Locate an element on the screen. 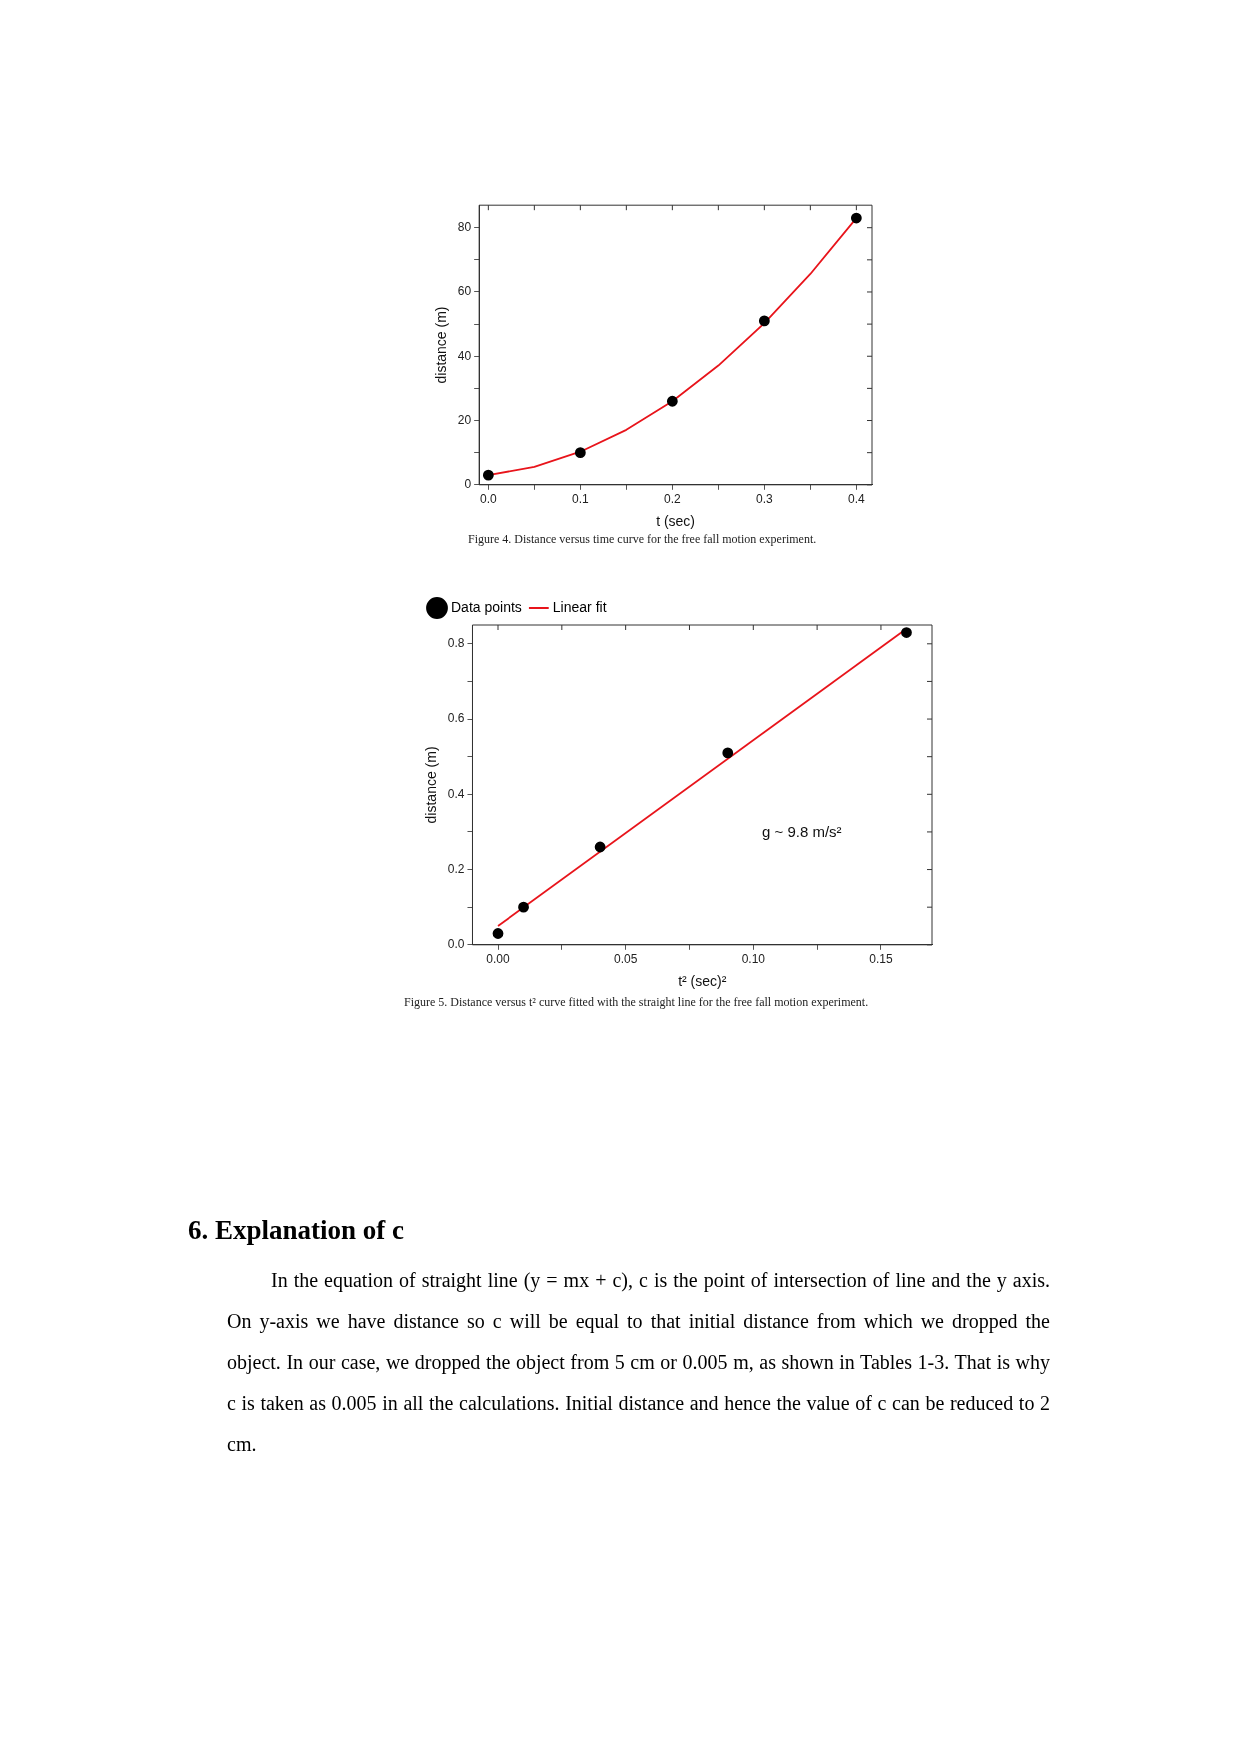 The image size is (1240, 1754). y-tick-label: 80 is located at coordinates (464, 227).